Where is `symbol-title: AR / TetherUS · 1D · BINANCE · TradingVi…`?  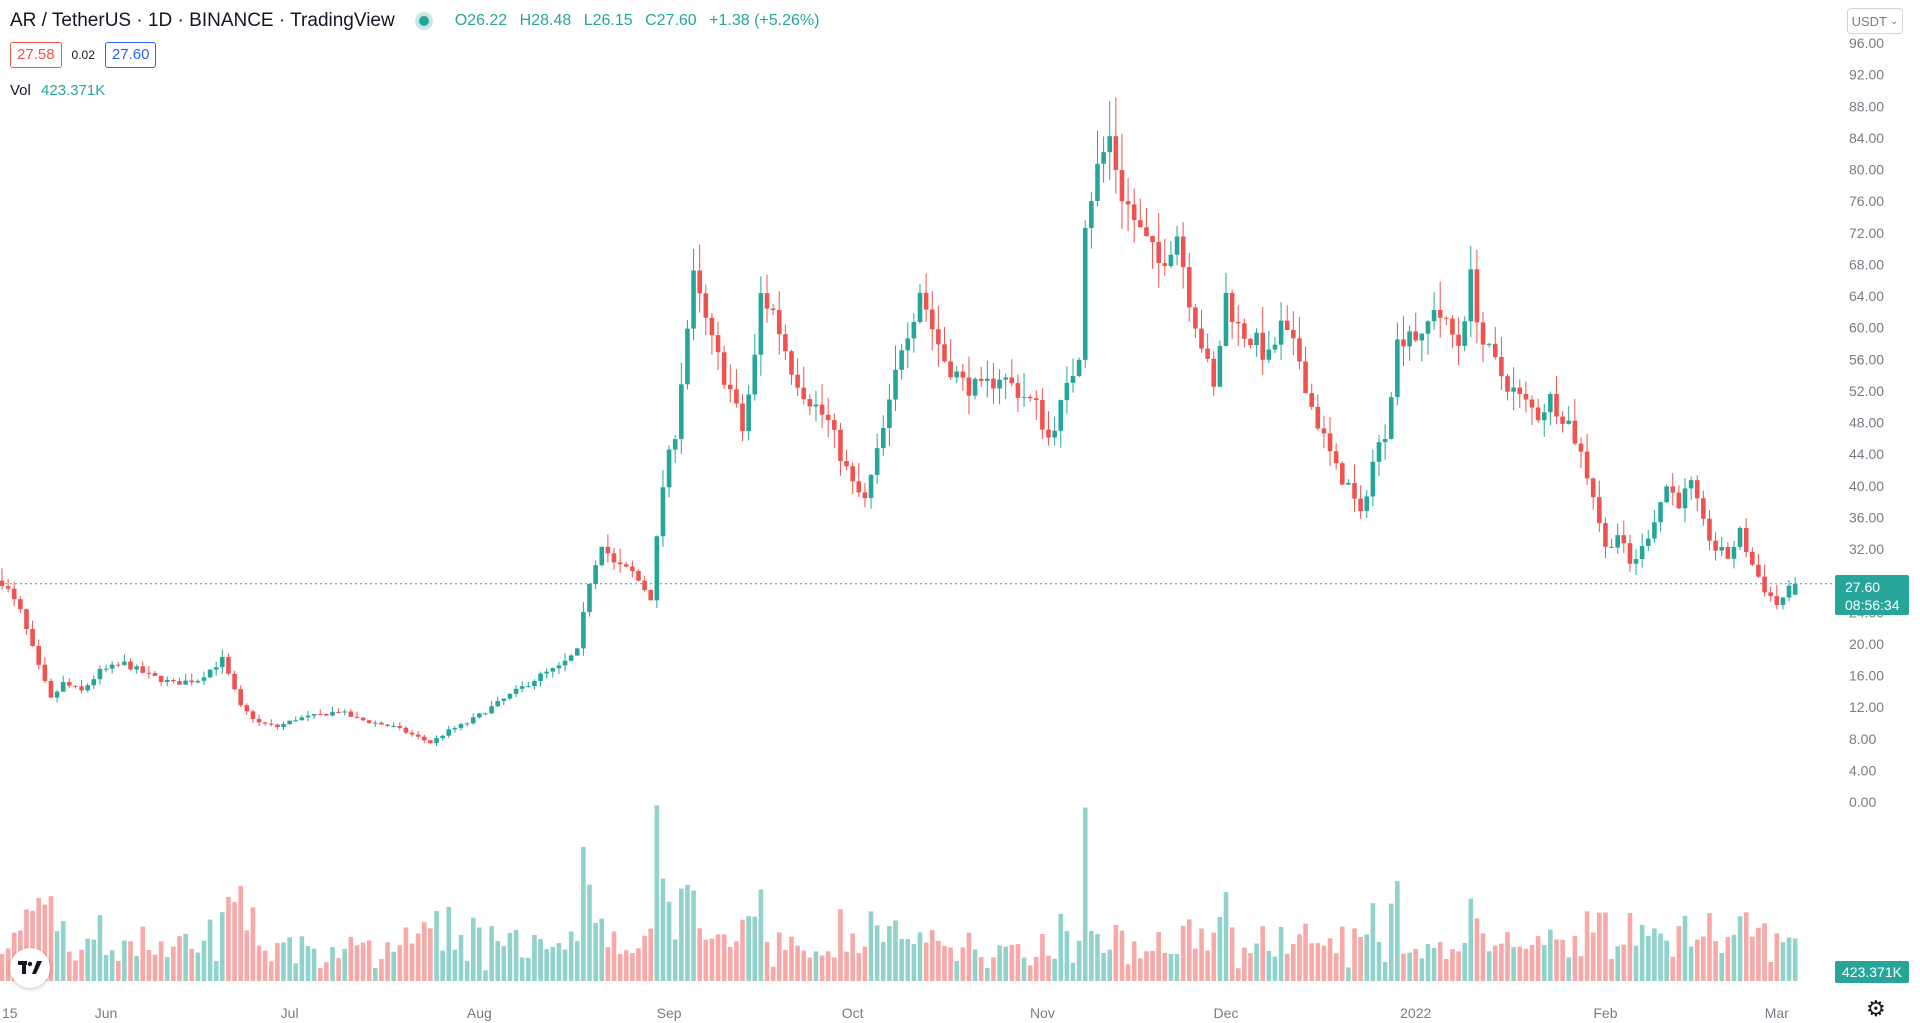 symbol-title: AR / TetherUS · 1D · BINANCE · TradingVi… is located at coordinates (202, 20).